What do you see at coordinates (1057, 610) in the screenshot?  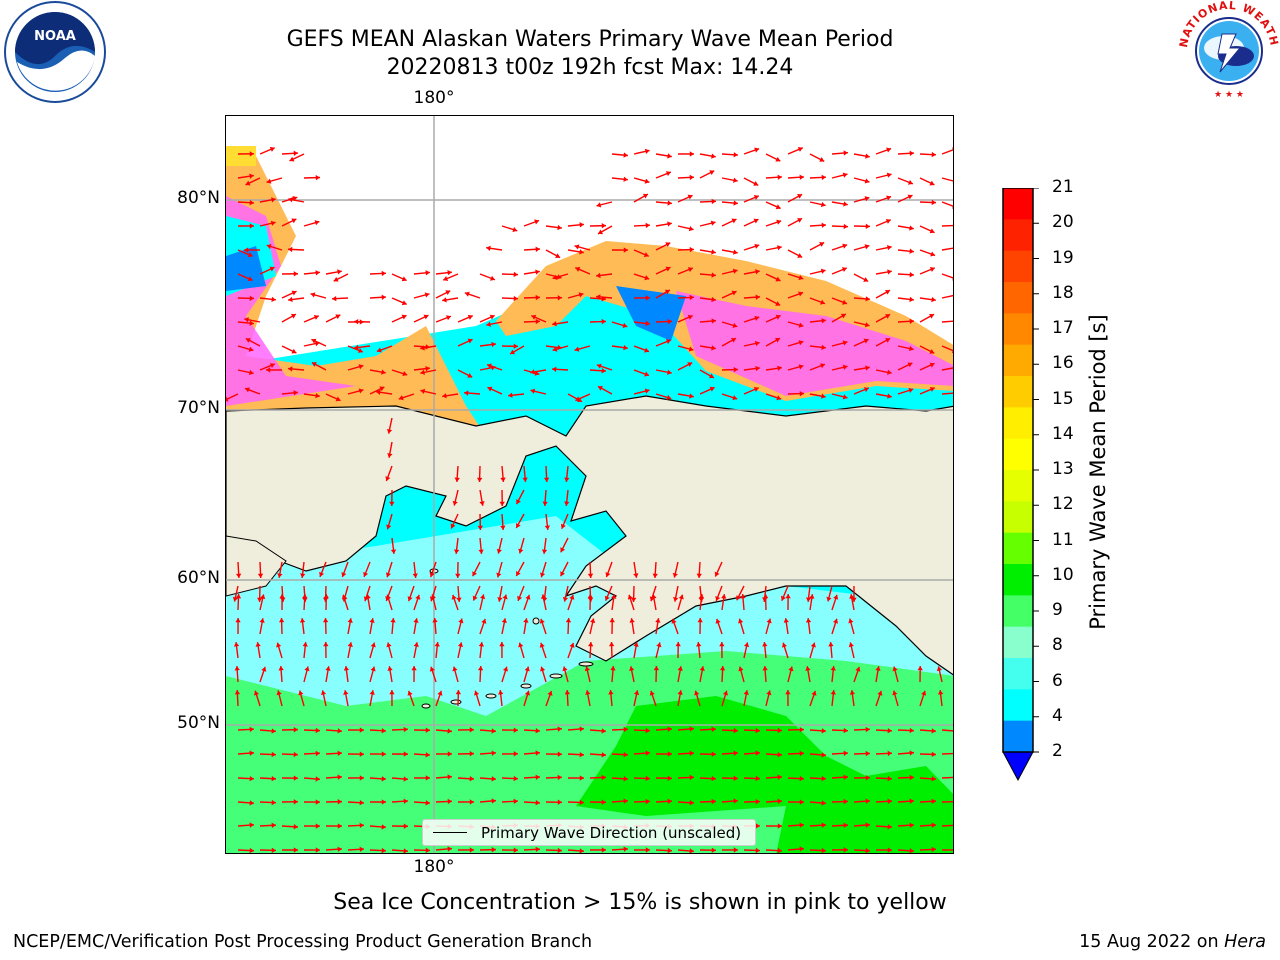 I see `colorbar-tick-label: 9` at bounding box center [1057, 610].